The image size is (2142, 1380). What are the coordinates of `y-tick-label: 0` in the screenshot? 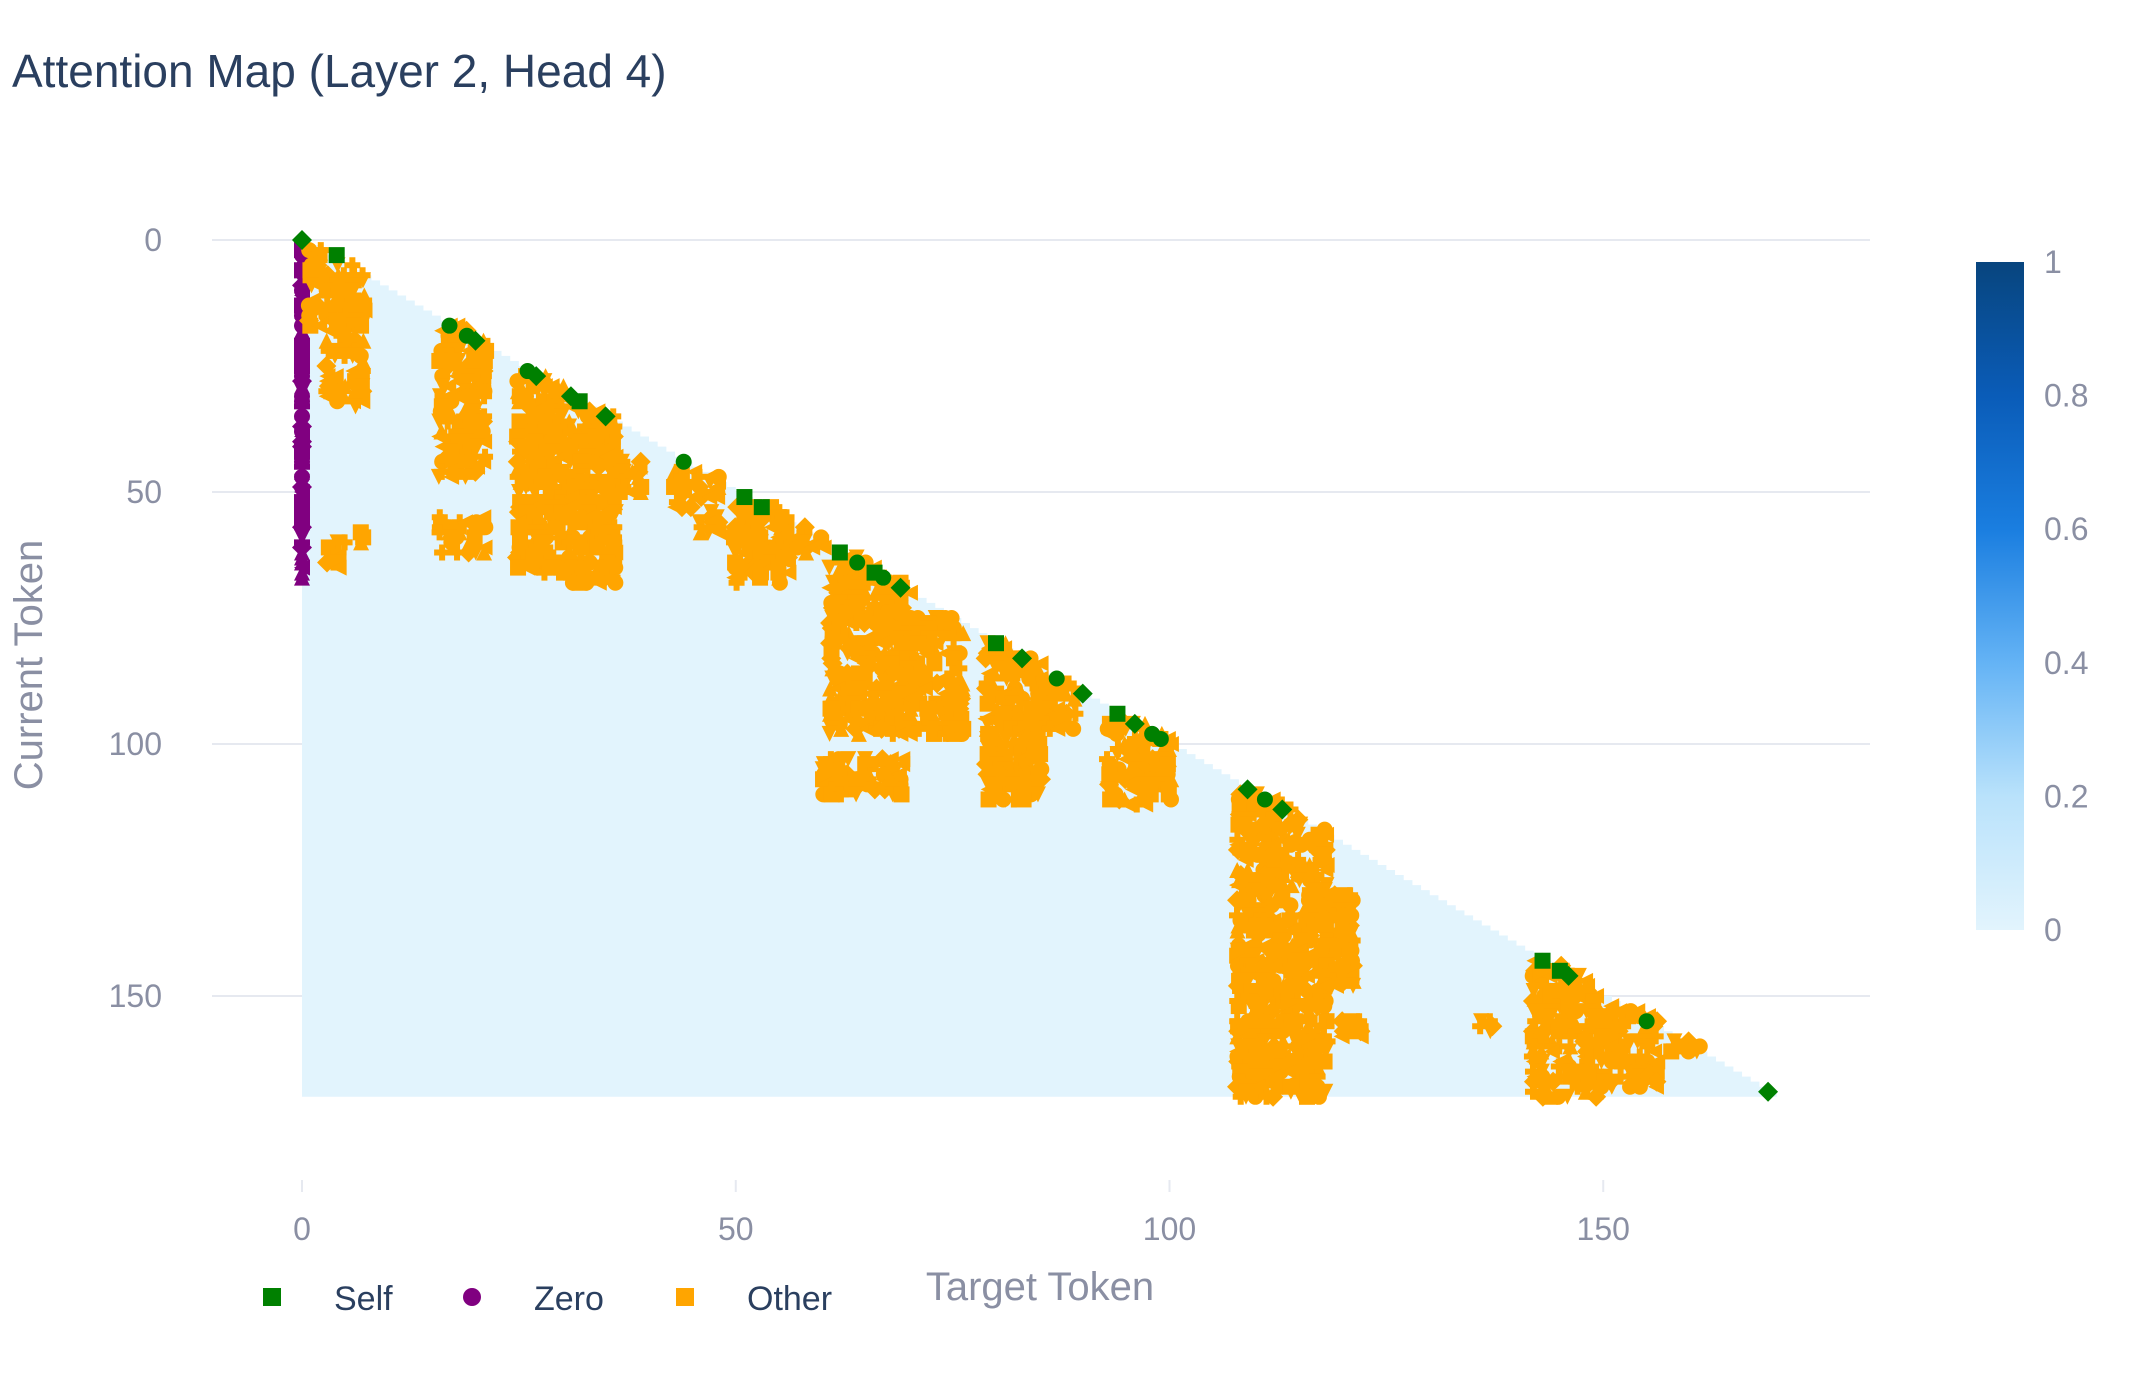 It's located at (153, 240).